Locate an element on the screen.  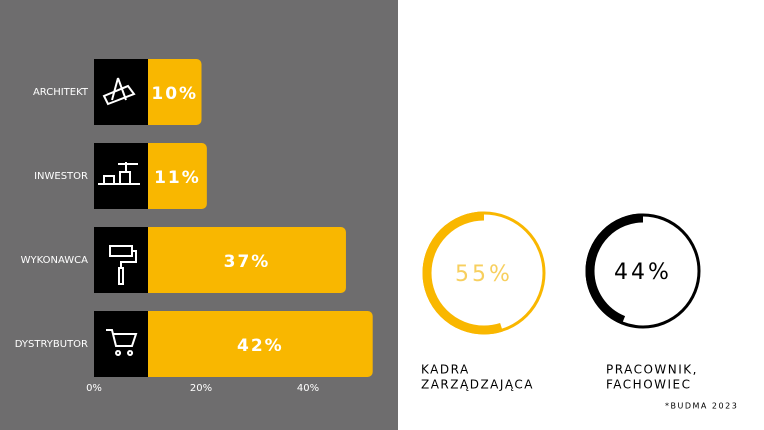
category-label: ARCHITEKT is located at coordinates (61, 92).